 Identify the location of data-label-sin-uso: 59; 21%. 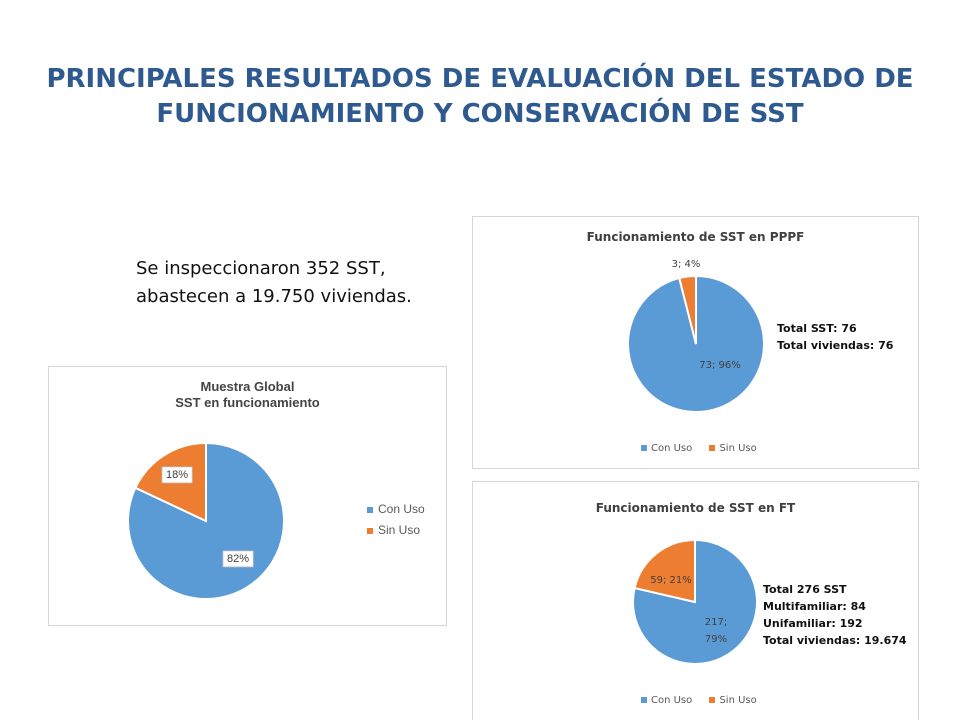
(671, 580).